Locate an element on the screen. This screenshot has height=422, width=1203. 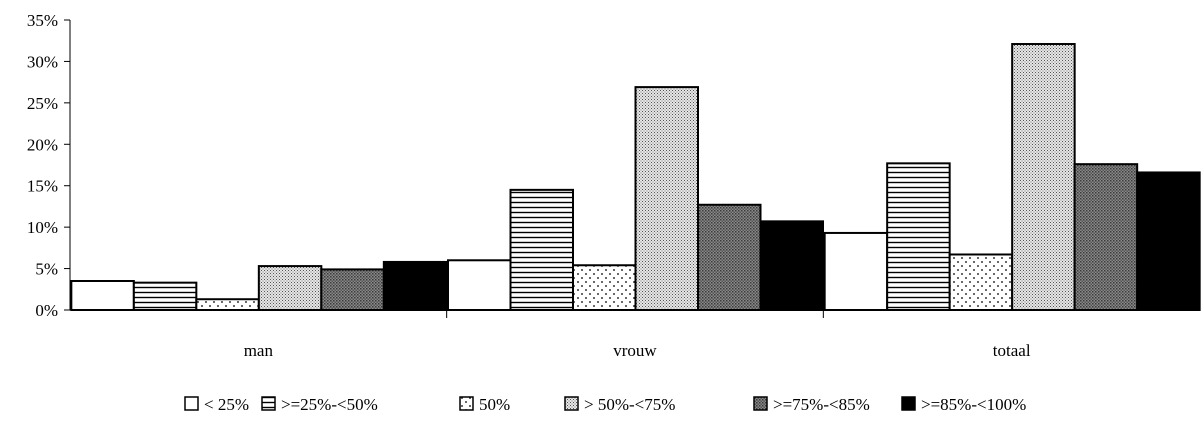
legend-label: >=75%-<85% is located at coordinates (821, 404).